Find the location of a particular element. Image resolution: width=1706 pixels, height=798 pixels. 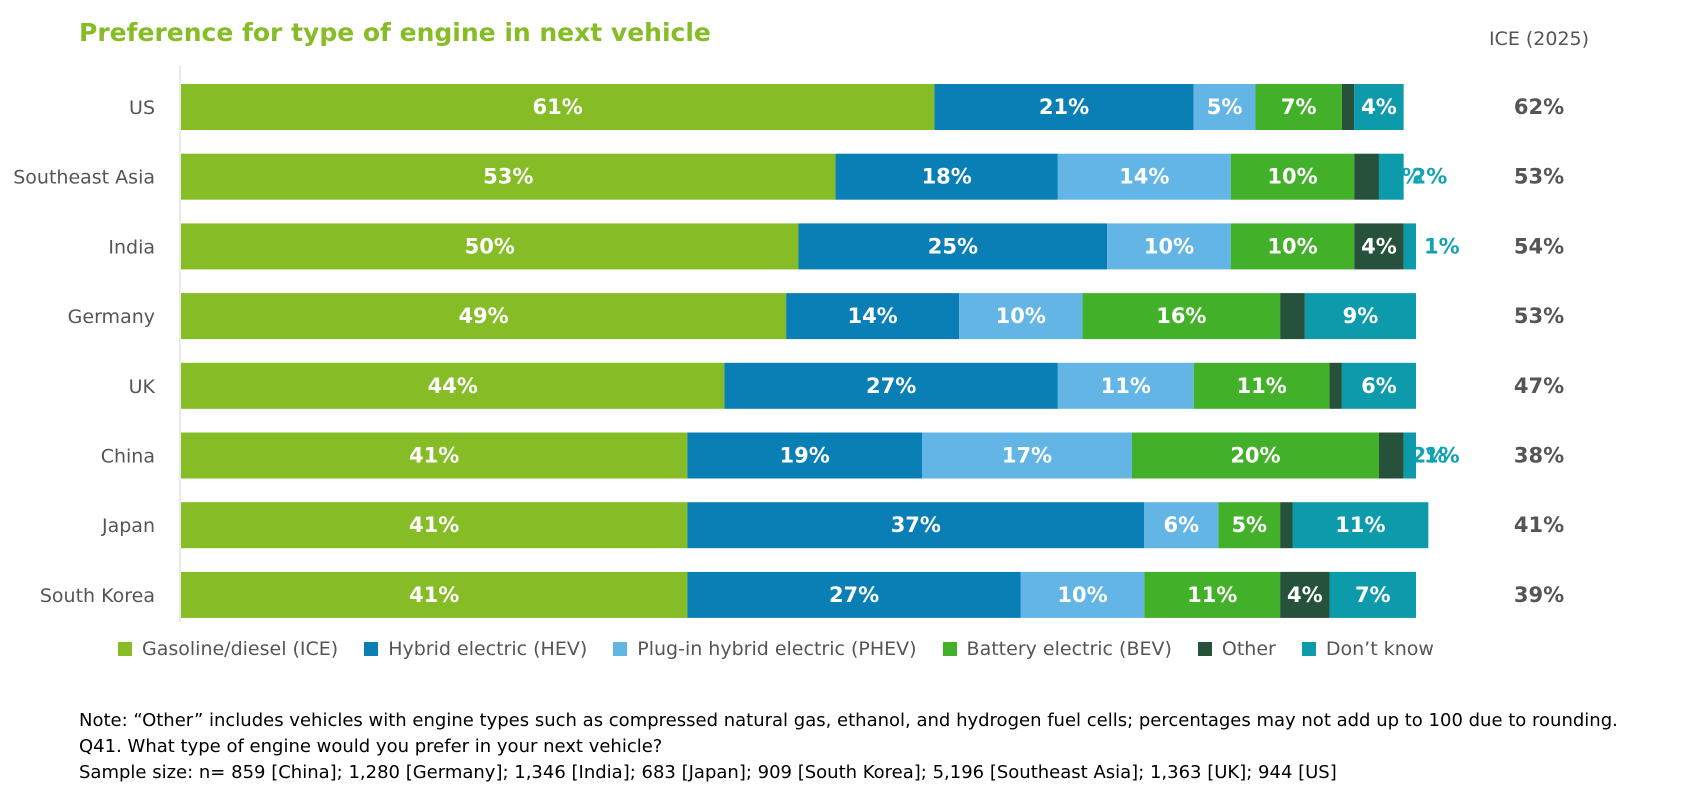

data-label-us-hybrid-electric-hev: 21% is located at coordinates (1064, 107).